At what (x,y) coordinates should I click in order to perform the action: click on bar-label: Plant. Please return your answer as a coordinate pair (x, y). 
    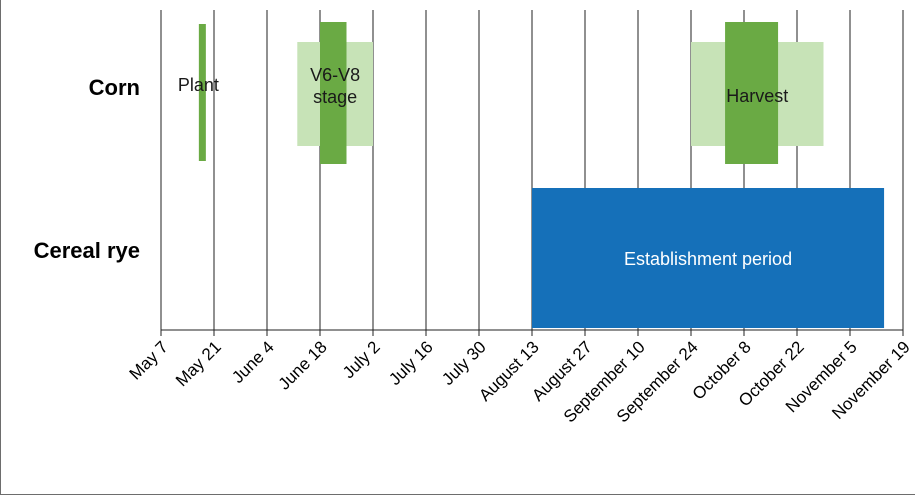
    Looking at the image, I should click on (198, 85).